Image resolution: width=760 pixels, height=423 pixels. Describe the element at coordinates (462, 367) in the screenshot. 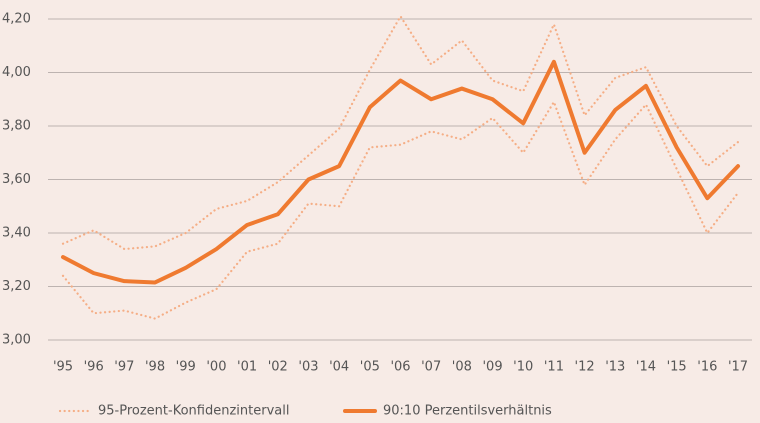

I see `x-tick-label: '08` at that location.